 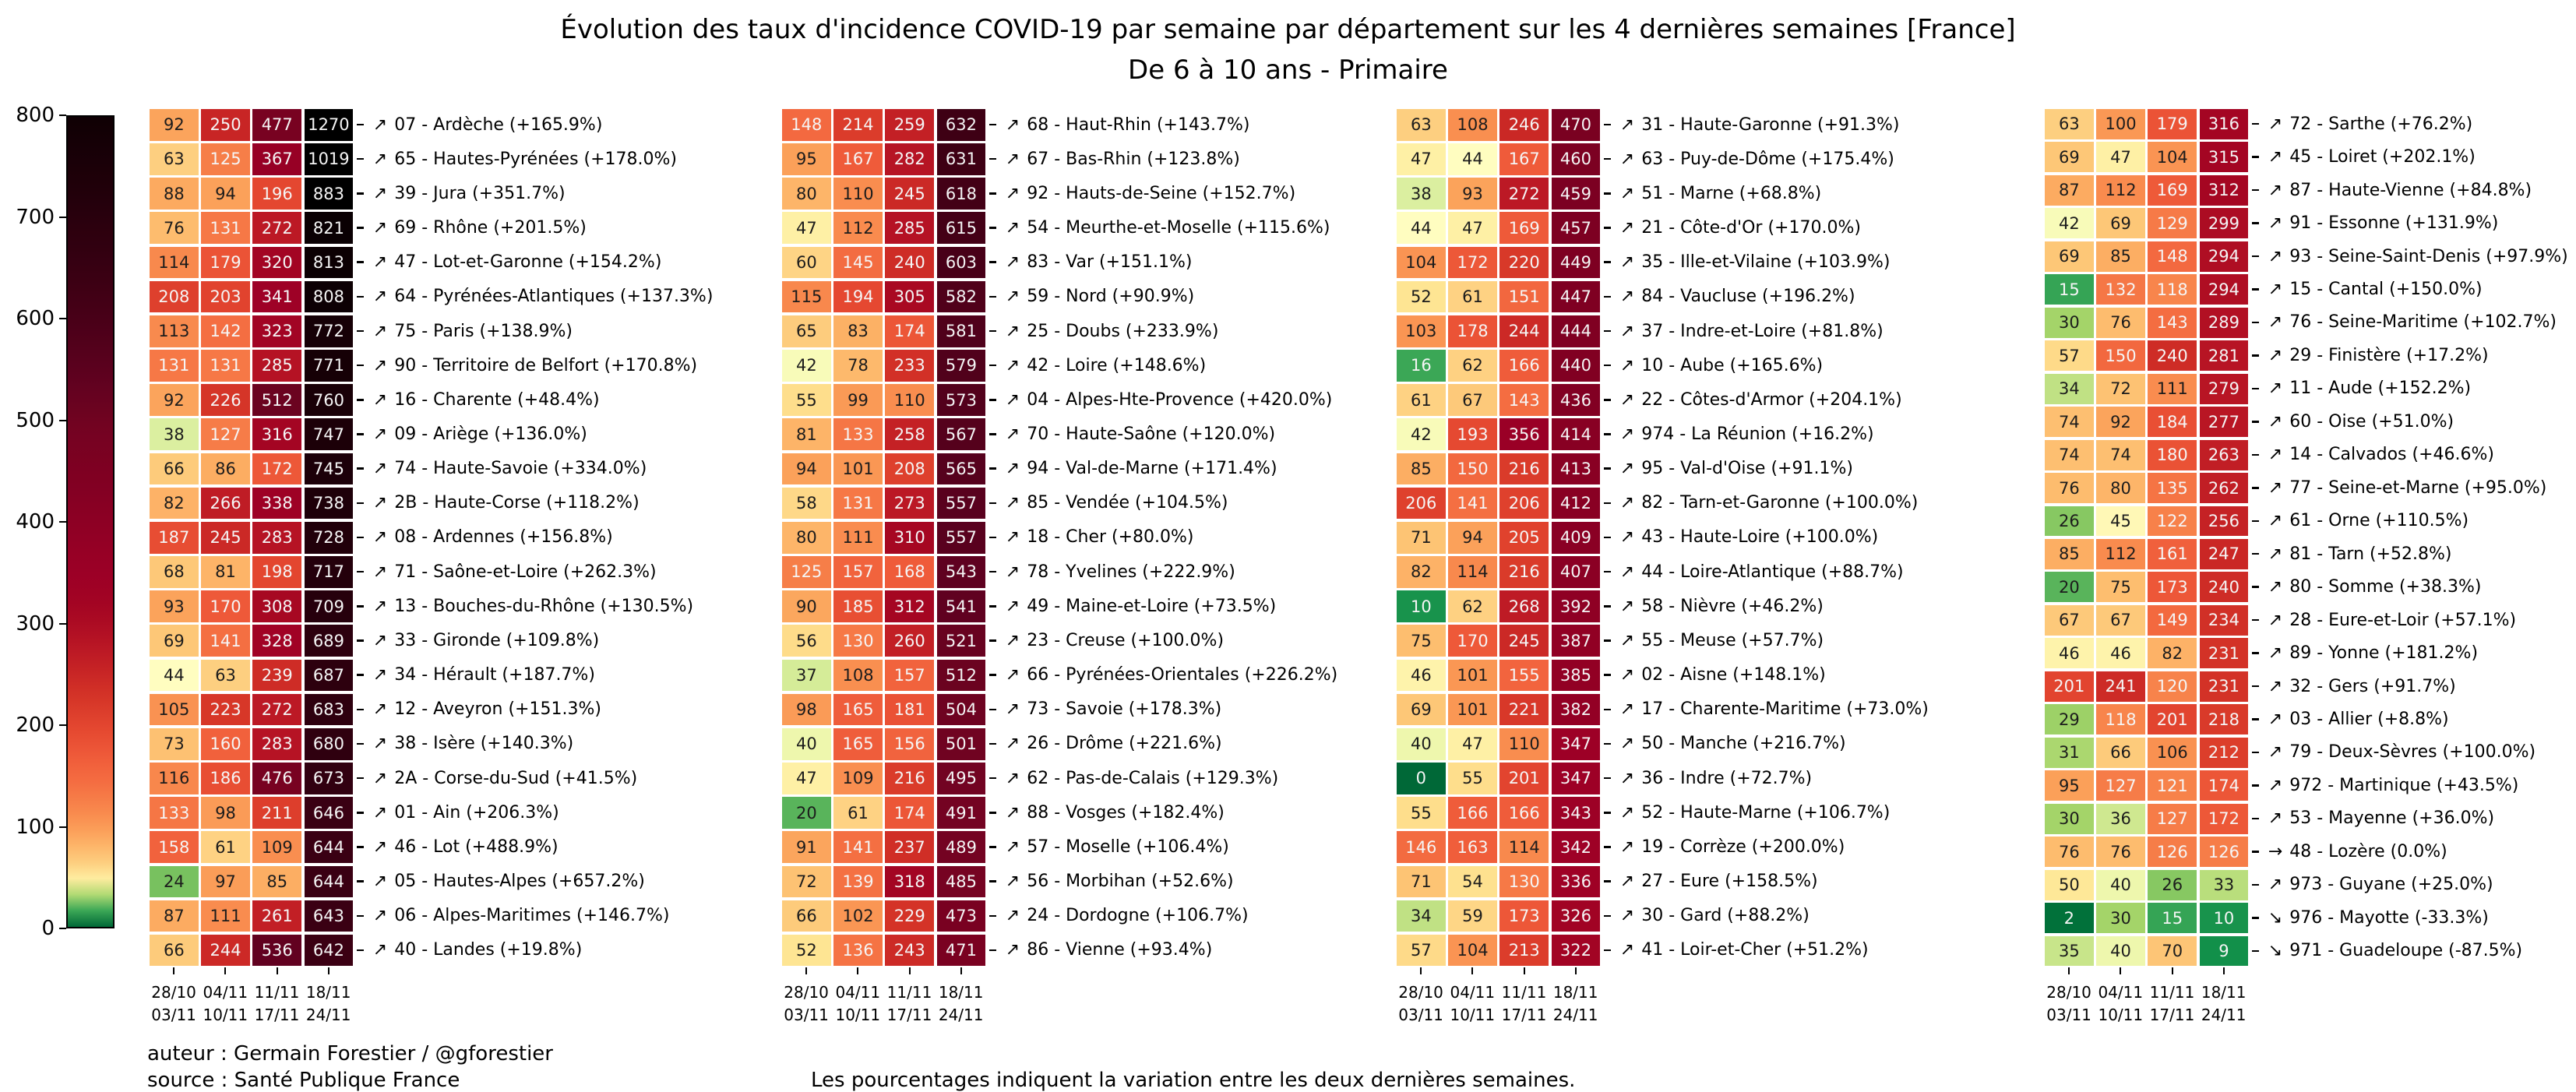 I want to click on heatmap-cell: 495, so click(x=961, y=778).